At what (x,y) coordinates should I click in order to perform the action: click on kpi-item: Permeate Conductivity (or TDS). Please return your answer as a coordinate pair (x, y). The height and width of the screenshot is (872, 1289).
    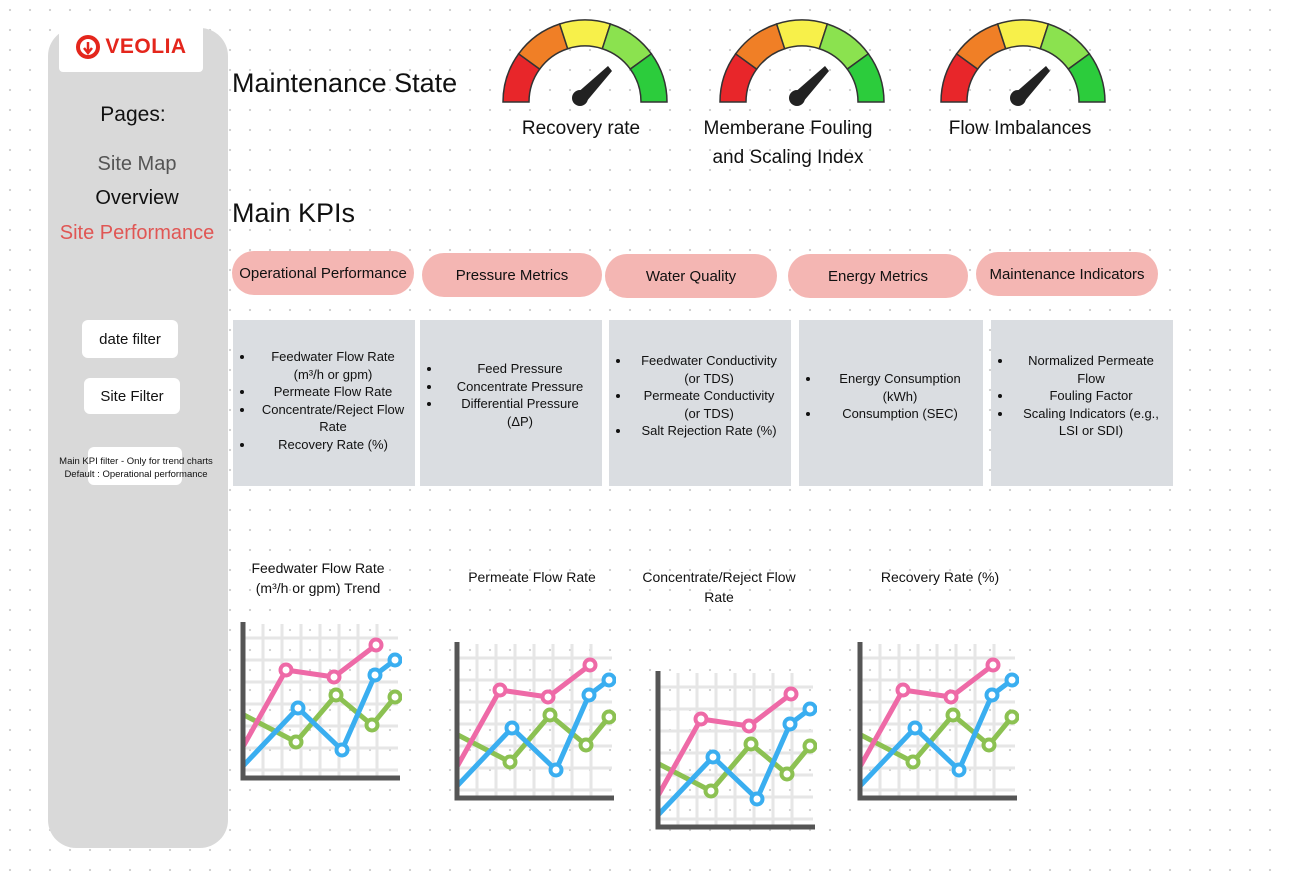
    Looking at the image, I should click on (706, 404).